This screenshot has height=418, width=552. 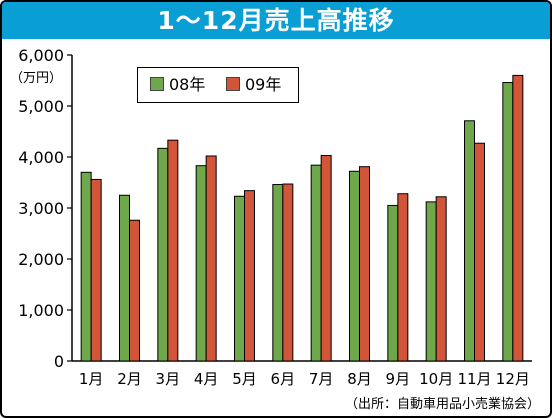 What do you see at coordinates (218, 85) in the screenshot?
I see `legend: 08年 09年` at bounding box center [218, 85].